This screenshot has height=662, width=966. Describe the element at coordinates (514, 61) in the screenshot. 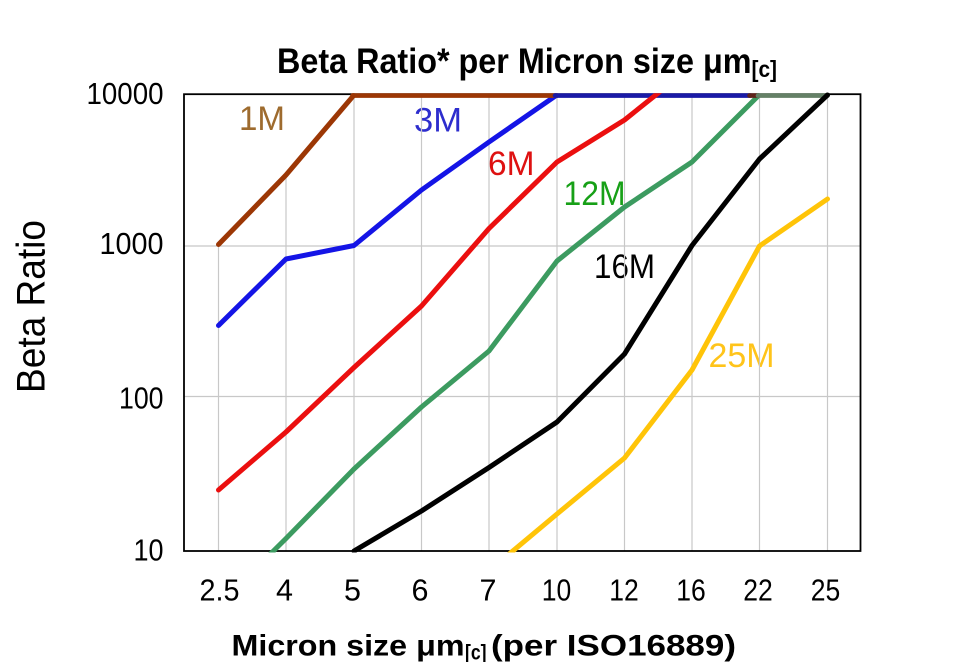

I see `svg-text: Beta Ratio* per Micron size μm` at that location.